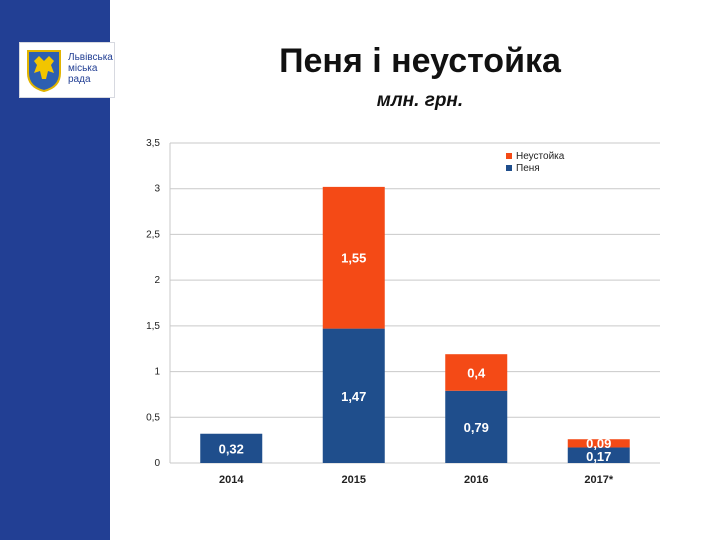 This screenshot has width=720, height=540. I want to click on y-tick-label: 2,5, so click(153, 234).